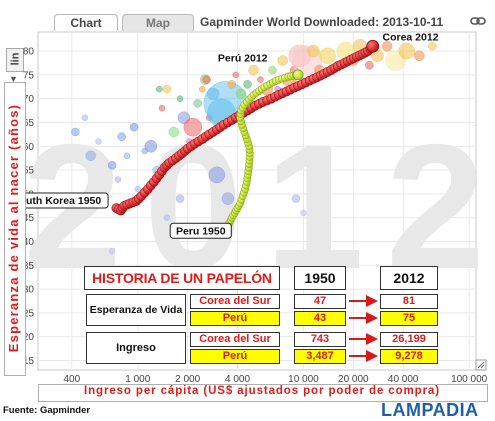  What do you see at coordinates (29, 99) in the screenshot?
I see `y-tick-label: 70` at bounding box center [29, 99].